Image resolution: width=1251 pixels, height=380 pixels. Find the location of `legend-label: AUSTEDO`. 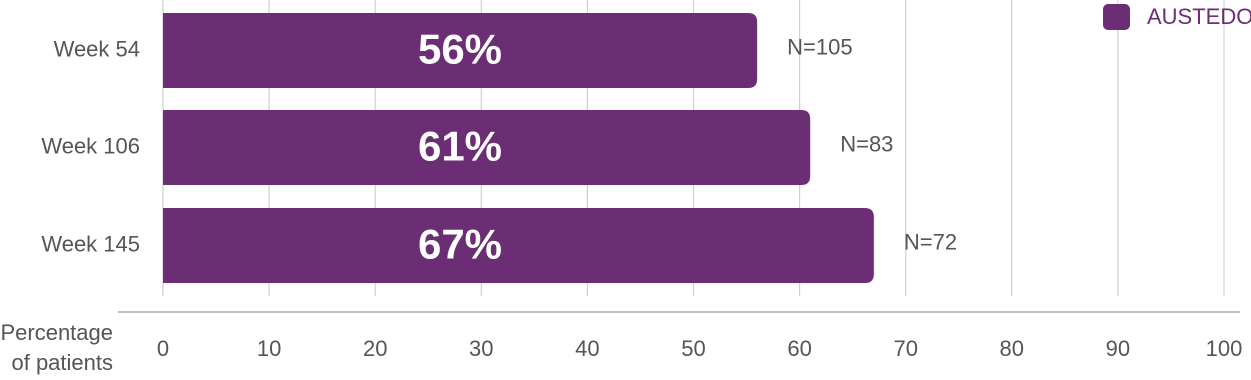

legend-label: AUSTEDO is located at coordinates (1199, 16).